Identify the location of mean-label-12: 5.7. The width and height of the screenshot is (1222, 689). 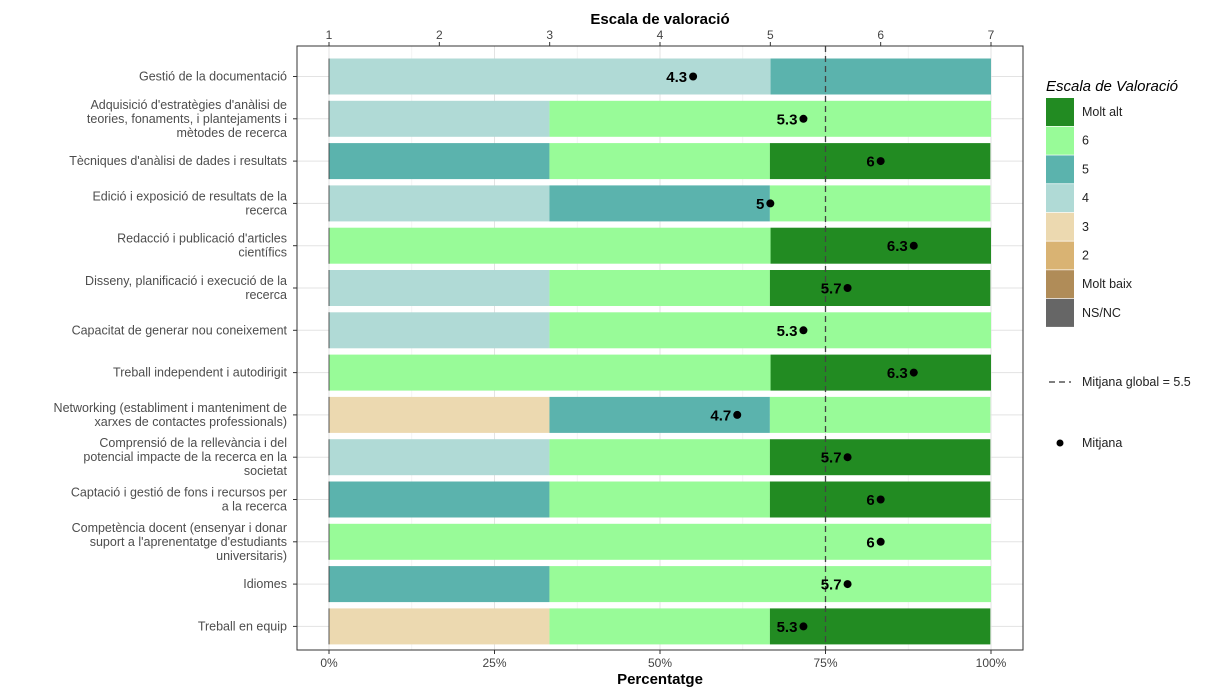
(831, 585).